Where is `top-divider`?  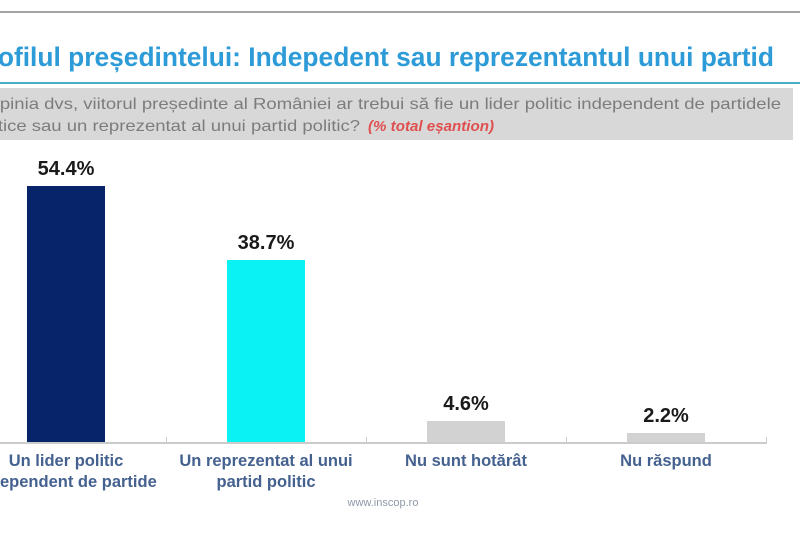 top-divider is located at coordinates (400, 12).